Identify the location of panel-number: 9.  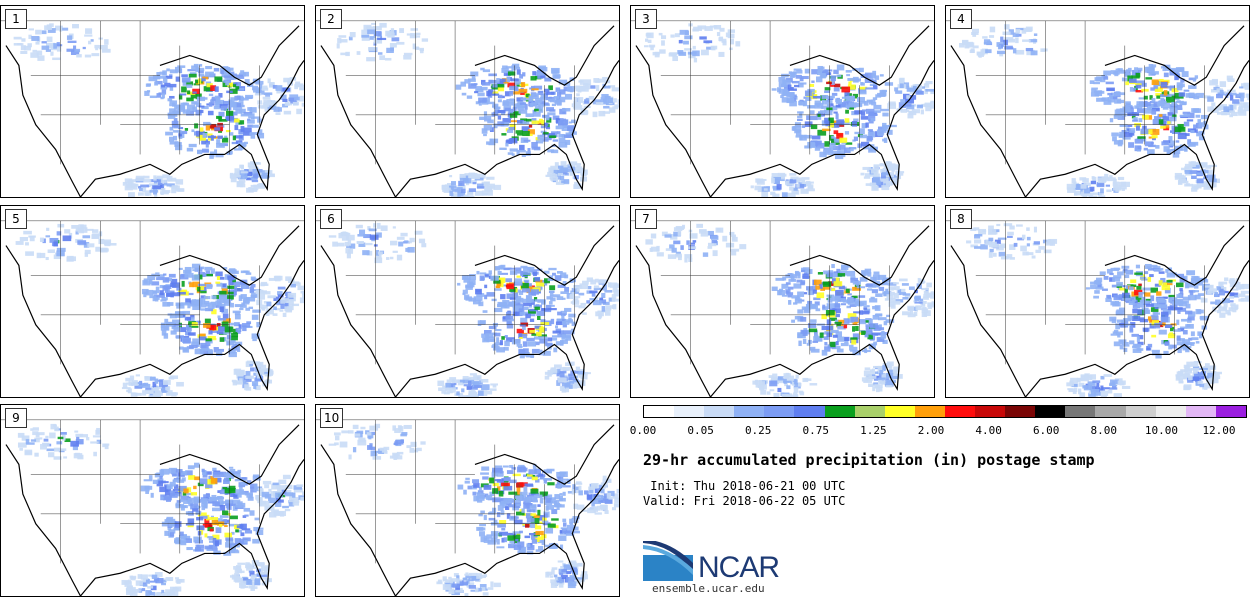
(16, 418).